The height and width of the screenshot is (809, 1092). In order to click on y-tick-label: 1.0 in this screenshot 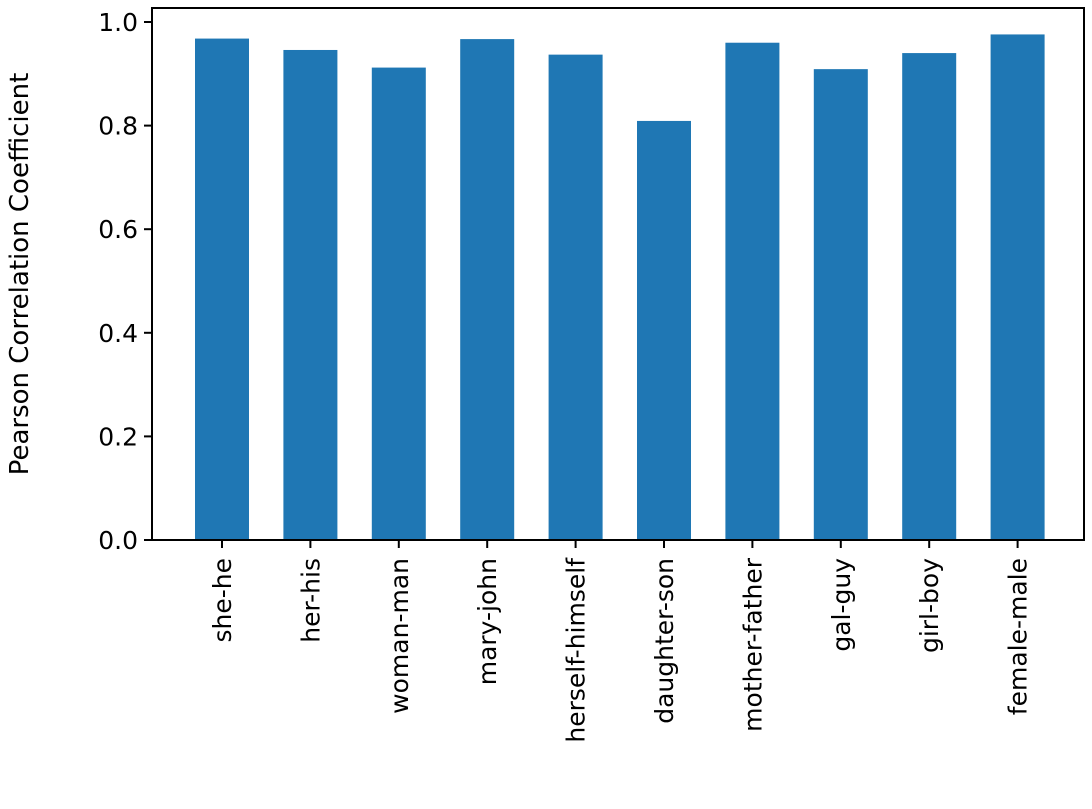, I will do `click(118, 22)`.